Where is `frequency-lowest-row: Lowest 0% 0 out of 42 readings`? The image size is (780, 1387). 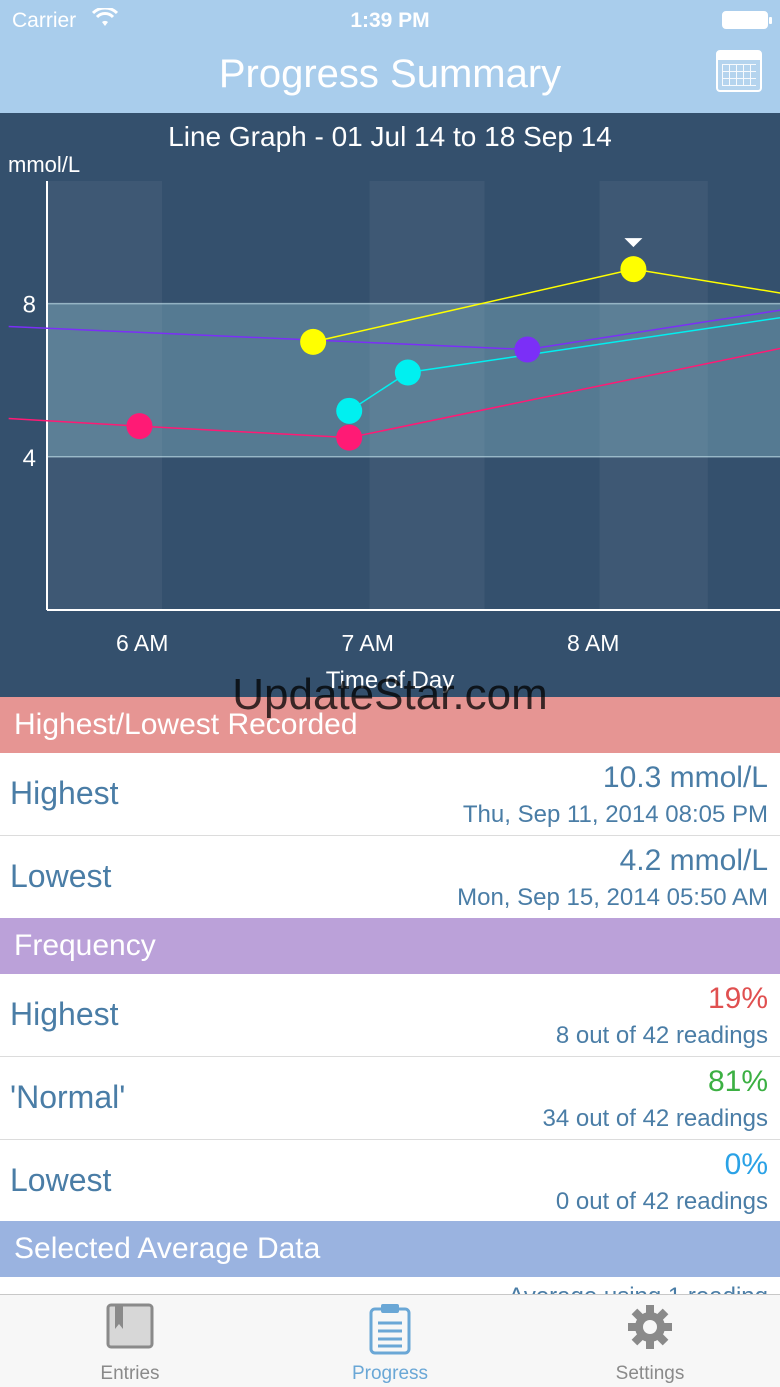
frequency-lowest-row: Lowest 0% 0 out of 42 readings is located at coordinates (390, 1181).